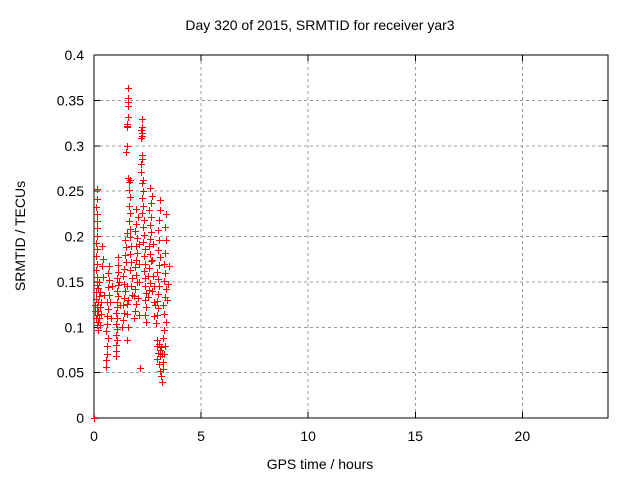 This screenshot has height=480, width=640. Describe the element at coordinates (75, 146) in the screenshot. I see `y-tick-label: 0.3` at that location.